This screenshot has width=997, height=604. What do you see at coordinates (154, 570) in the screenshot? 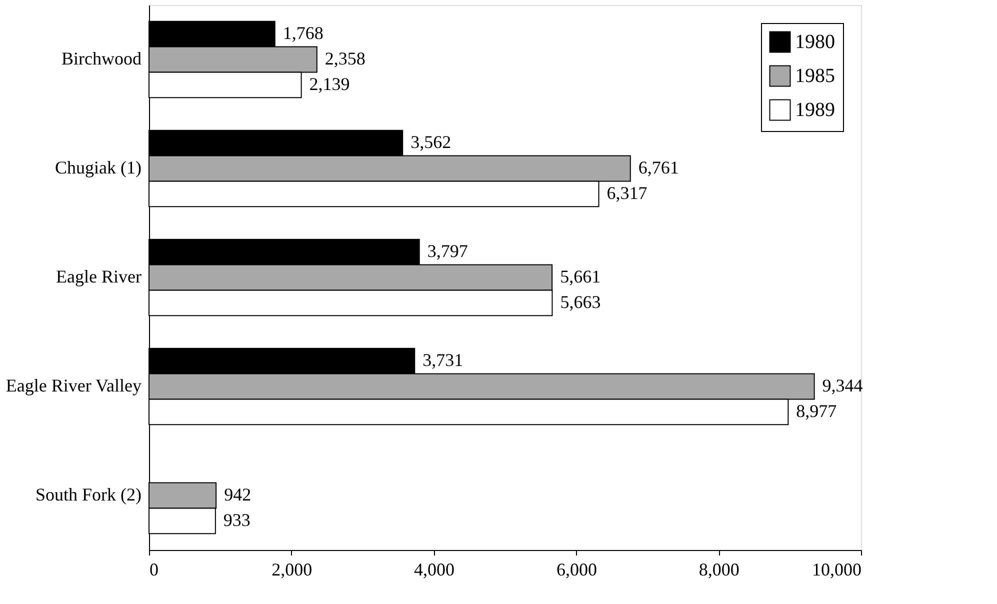
I see `x-tick-label: 0` at bounding box center [154, 570].